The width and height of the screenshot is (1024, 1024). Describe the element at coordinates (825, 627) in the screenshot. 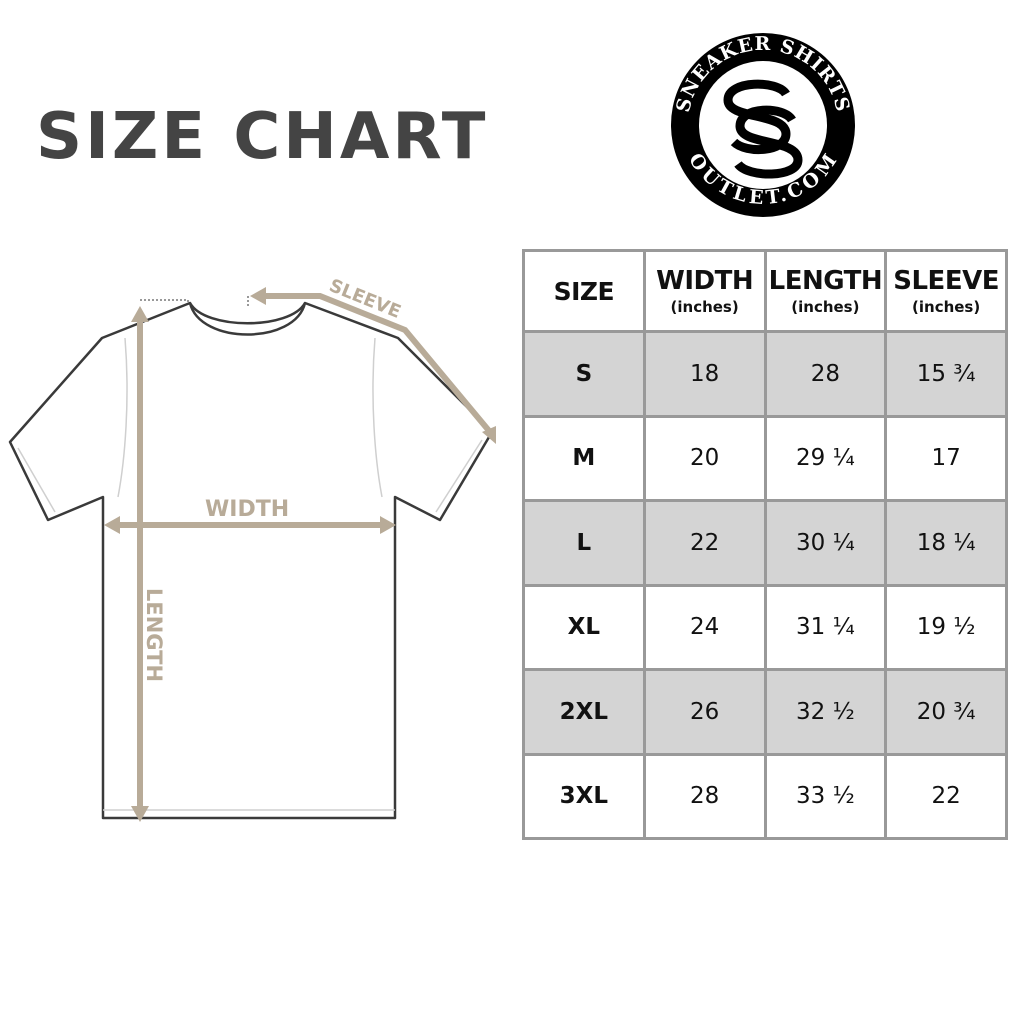

I see `length-cell: 31 ¼` at that location.